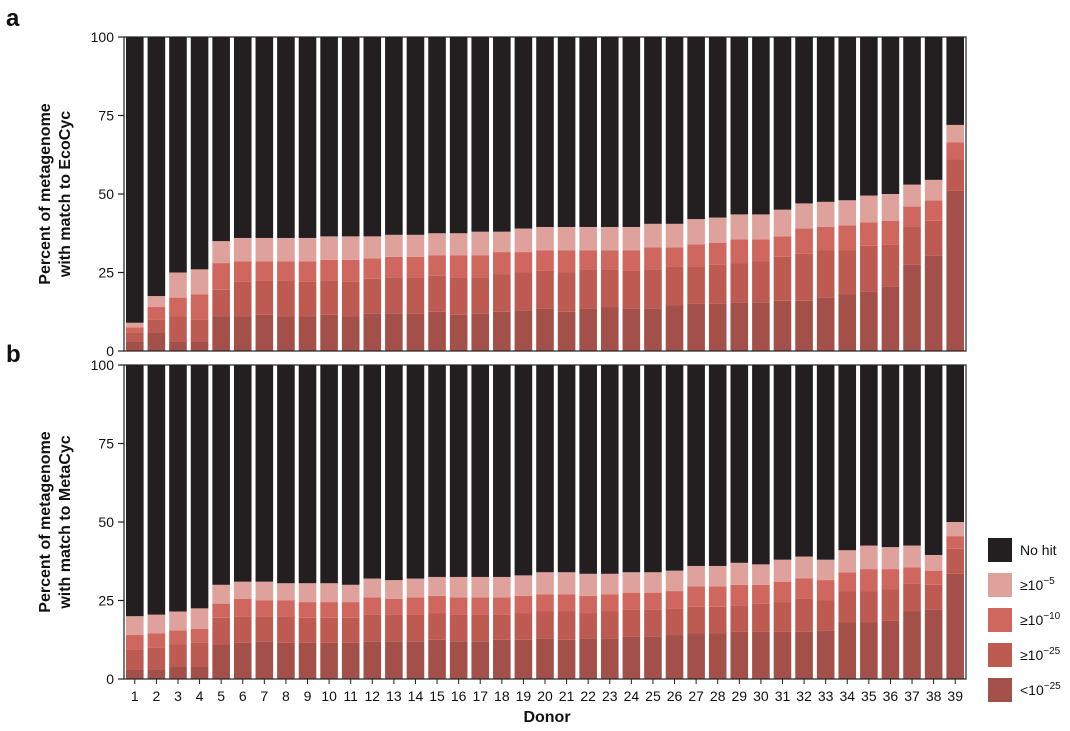  What do you see at coordinates (394, 589) in the screenshot?
I see `bar-segment-b-donor-13-s3` at bounding box center [394, 589].